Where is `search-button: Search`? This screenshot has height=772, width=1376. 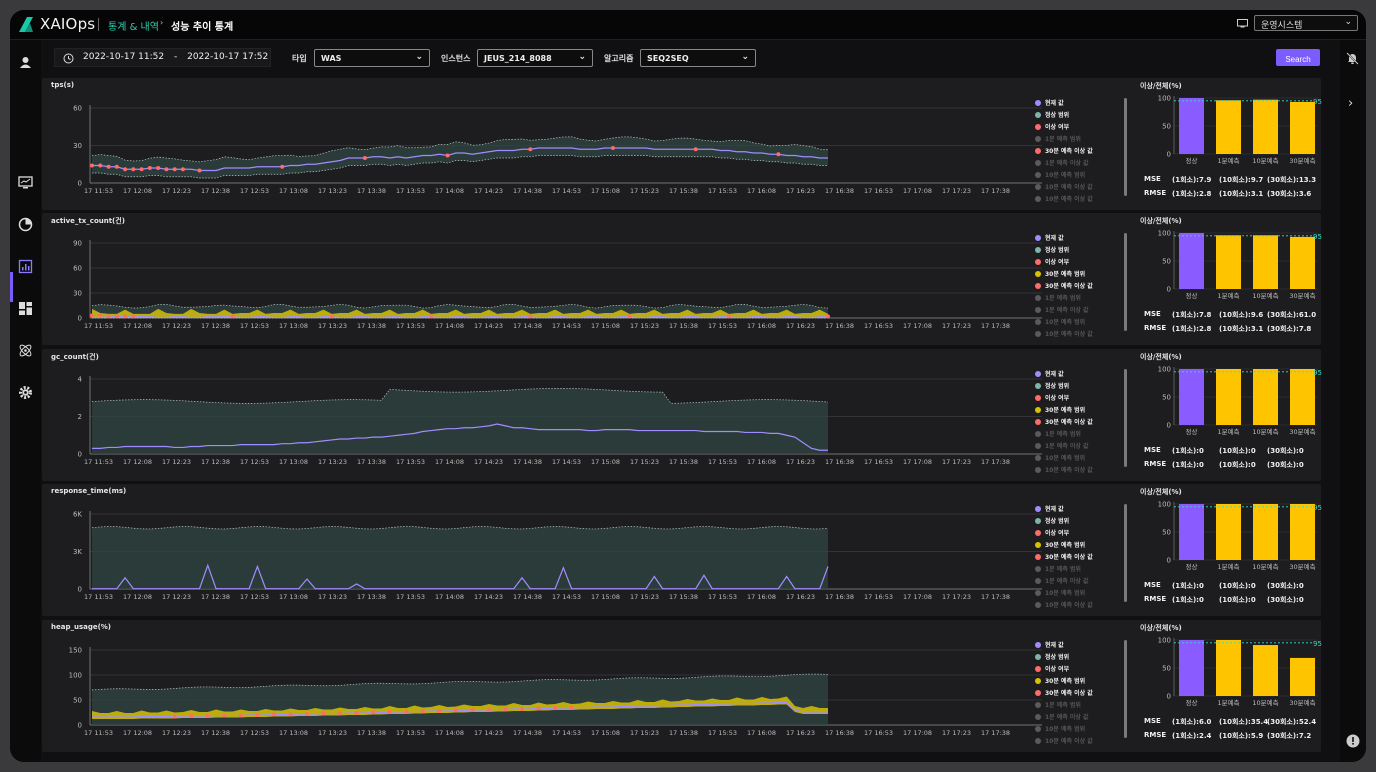
search-button: Search is located at coordinates (1298, 57).